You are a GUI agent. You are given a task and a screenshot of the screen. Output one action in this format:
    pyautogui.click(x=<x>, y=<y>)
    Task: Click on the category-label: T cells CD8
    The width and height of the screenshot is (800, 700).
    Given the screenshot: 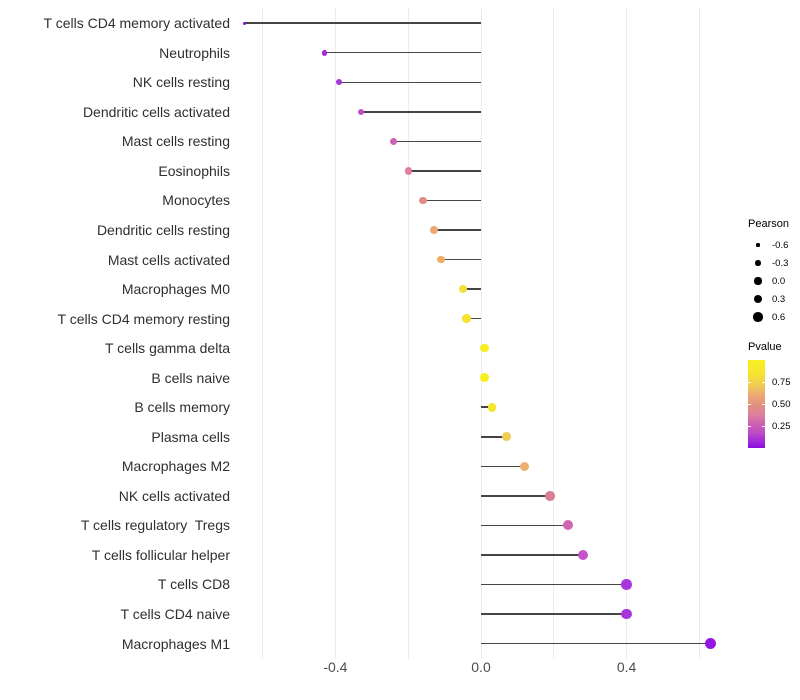 What is the action you would take?
    pyautogui.click(x=193, y=584)
    